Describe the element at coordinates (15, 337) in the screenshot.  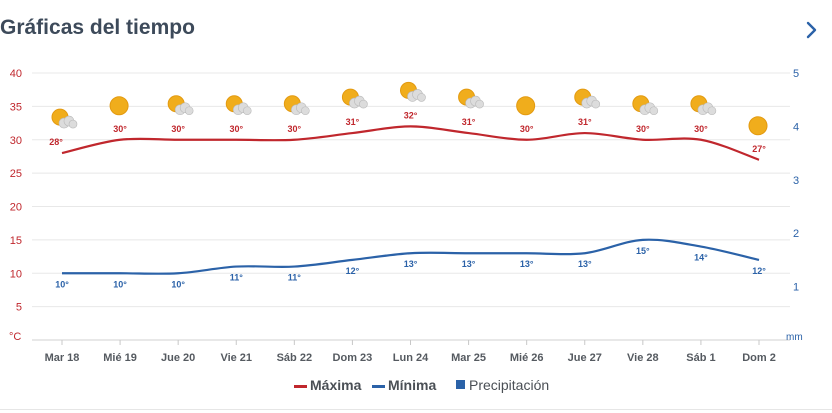
I see `y-left-unit-label: °C` at that location.